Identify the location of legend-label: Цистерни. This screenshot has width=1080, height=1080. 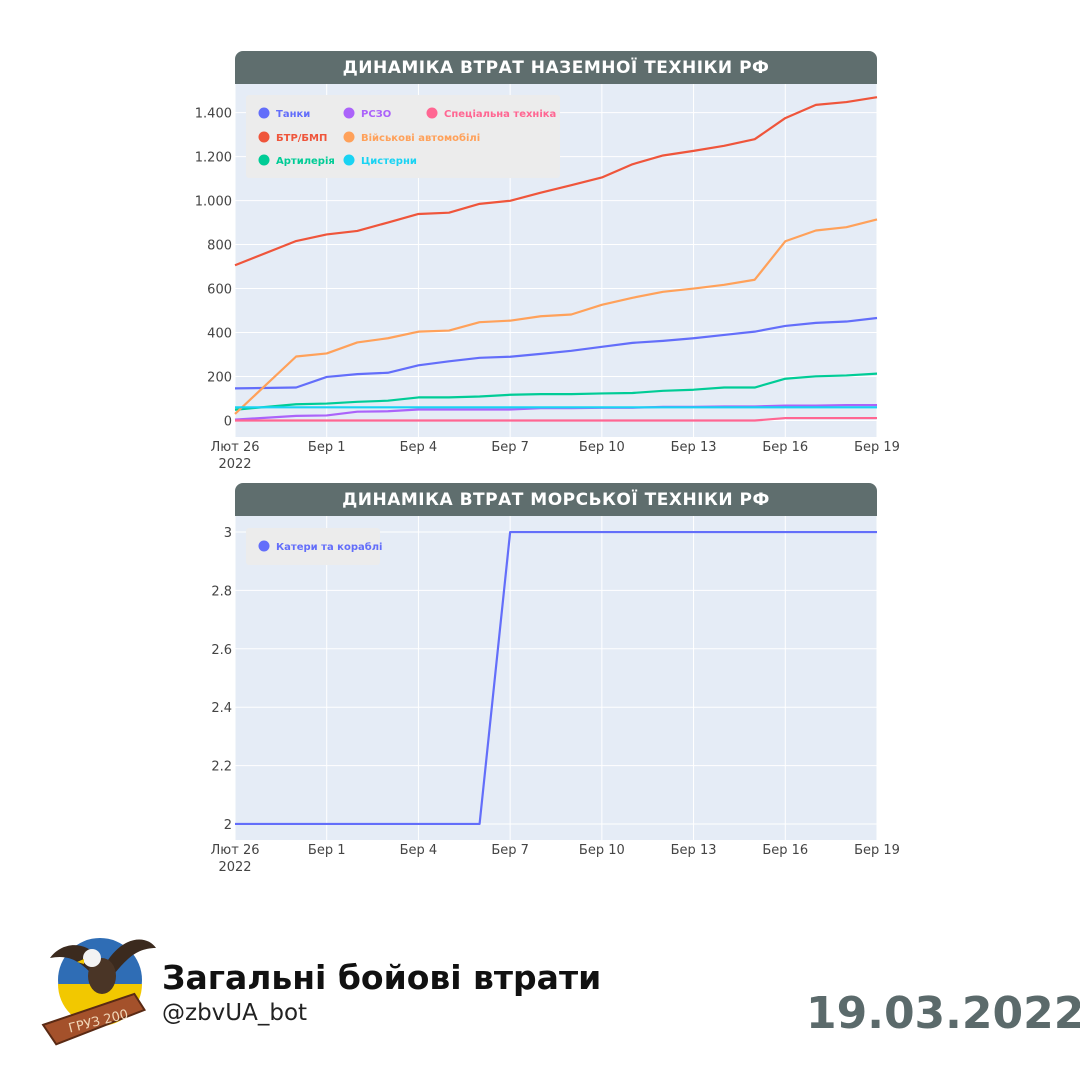
(389, 161).